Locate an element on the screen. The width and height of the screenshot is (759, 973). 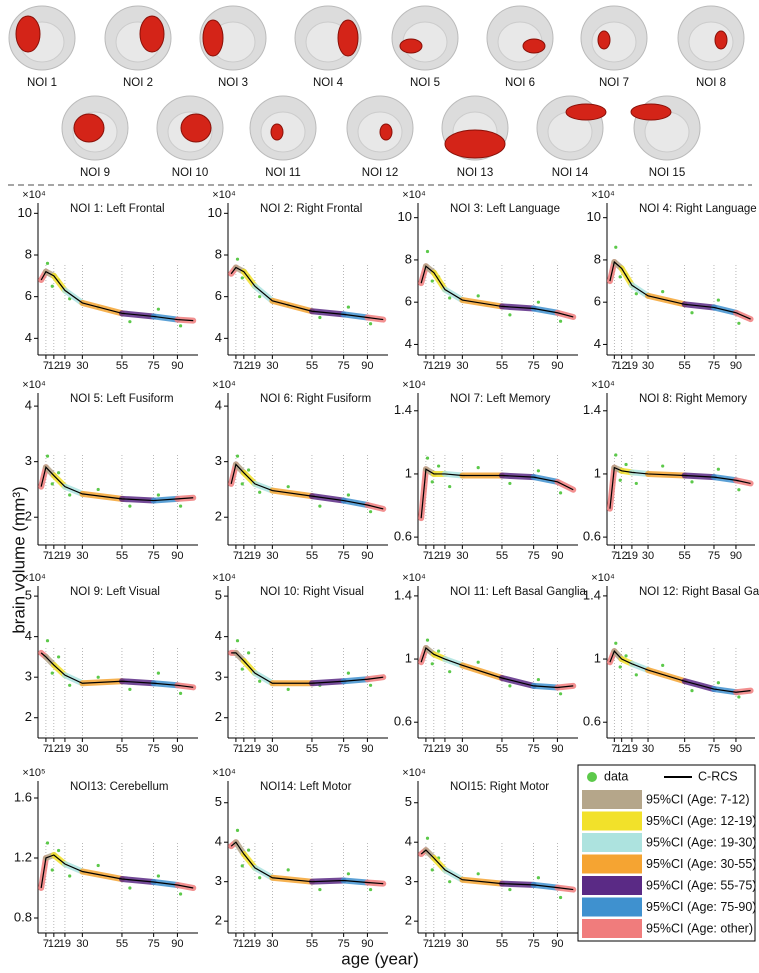
noi-label: NOI 6 is located at coordinates (520, 83).